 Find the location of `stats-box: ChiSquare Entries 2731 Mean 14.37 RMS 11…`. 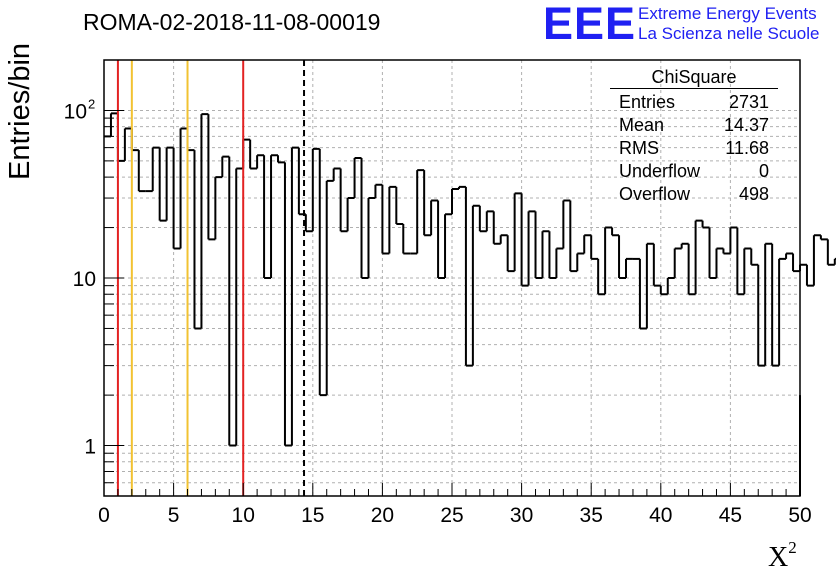

stats-box: ChiSquare Entries 2731 Mean 14.37 RMS 11… is located at coordinates (694, 136).